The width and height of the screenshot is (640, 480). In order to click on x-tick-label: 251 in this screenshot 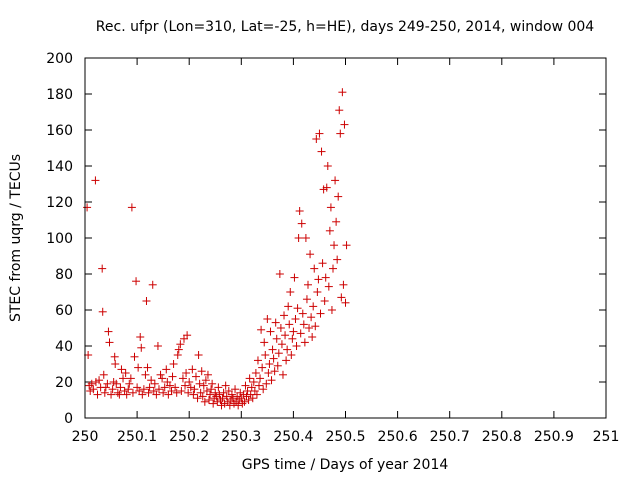, I will do `click(606, 437)`.